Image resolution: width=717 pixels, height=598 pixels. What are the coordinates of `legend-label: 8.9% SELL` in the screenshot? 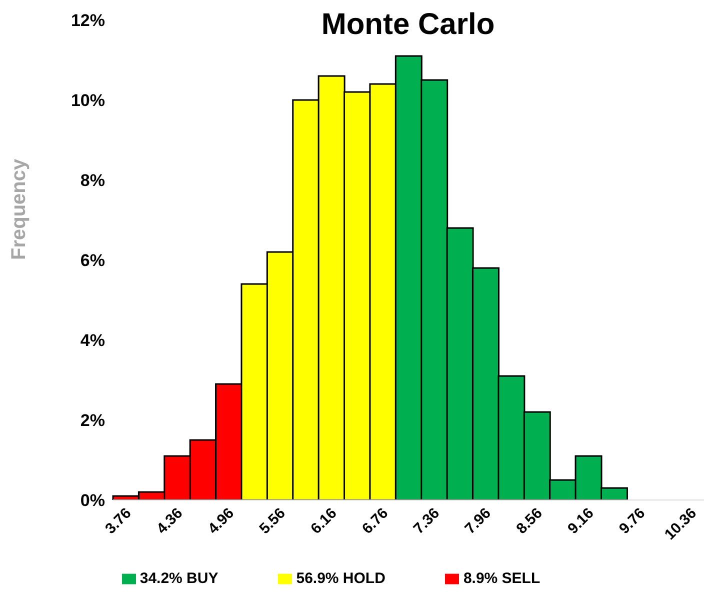 It's located at (501, 578).